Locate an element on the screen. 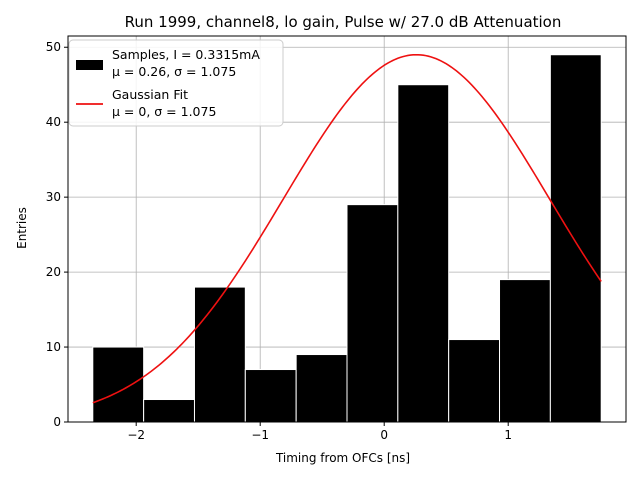 This screenshot has width=640, height=480. y-tick-label-5: 50 is located at coordinates (53, 47).